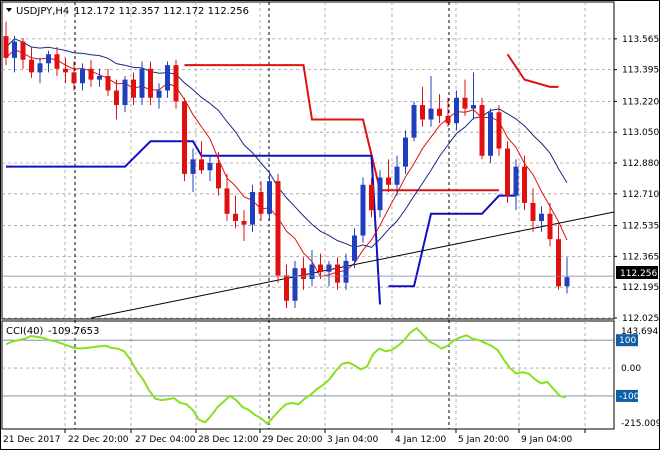 The image size is (660, 450). What do you see at coordinates (353, 440) in the screenshot?
I see `time-tick-label: 3 Jan 04:00` at bounding box center [353, 440].